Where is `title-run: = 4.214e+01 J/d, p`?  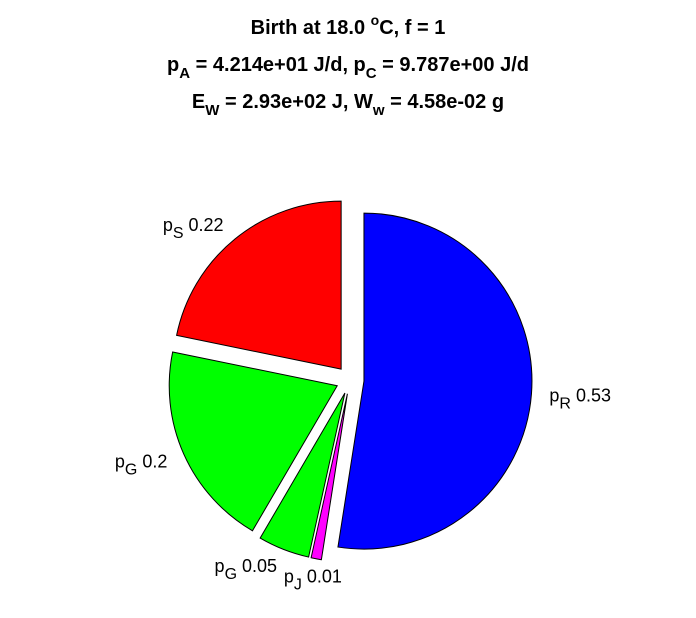 title-run: = 4.214e+01 J/d, p is located at coordinates (278, 65).